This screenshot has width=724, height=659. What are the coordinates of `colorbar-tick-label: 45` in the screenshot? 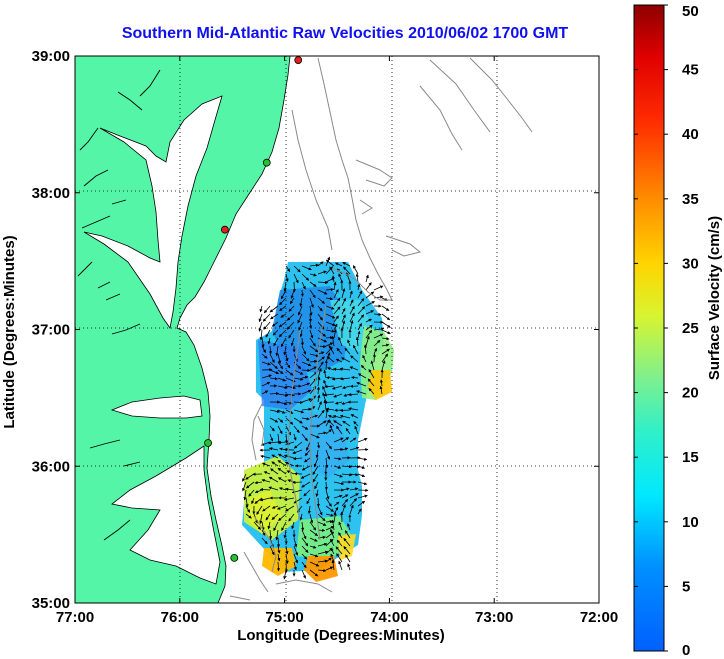 It's located at (690, 70).